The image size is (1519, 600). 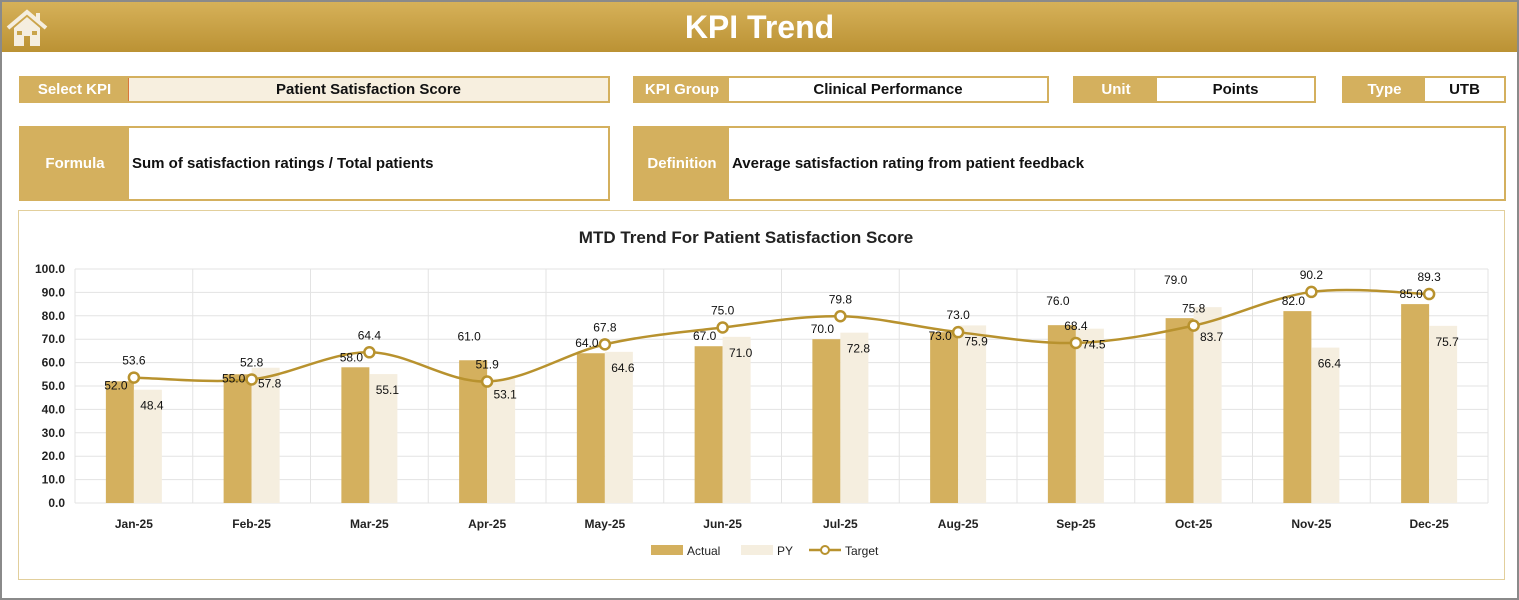 I want to click on x-tick-label: Oct-25, so click(x=1194, y=524).